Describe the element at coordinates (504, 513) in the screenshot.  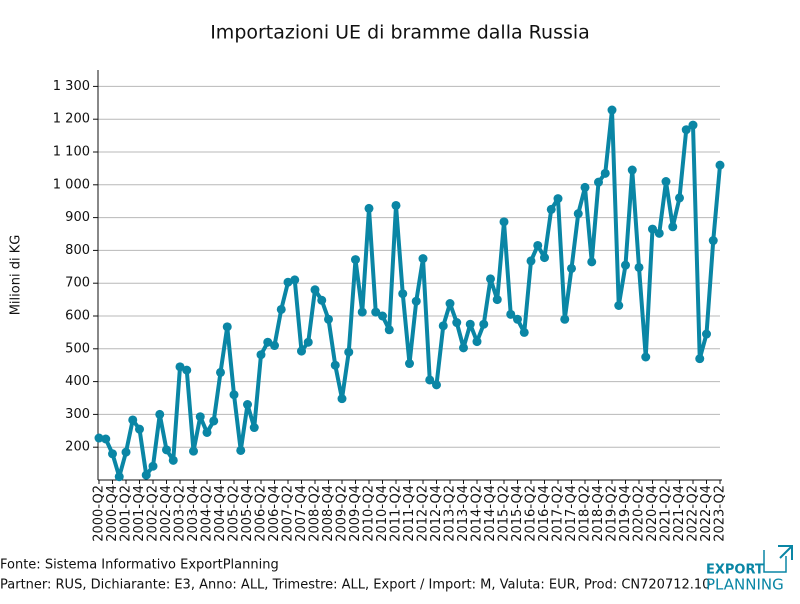
I see `x-tick-label: 2015-Q2` at that location.